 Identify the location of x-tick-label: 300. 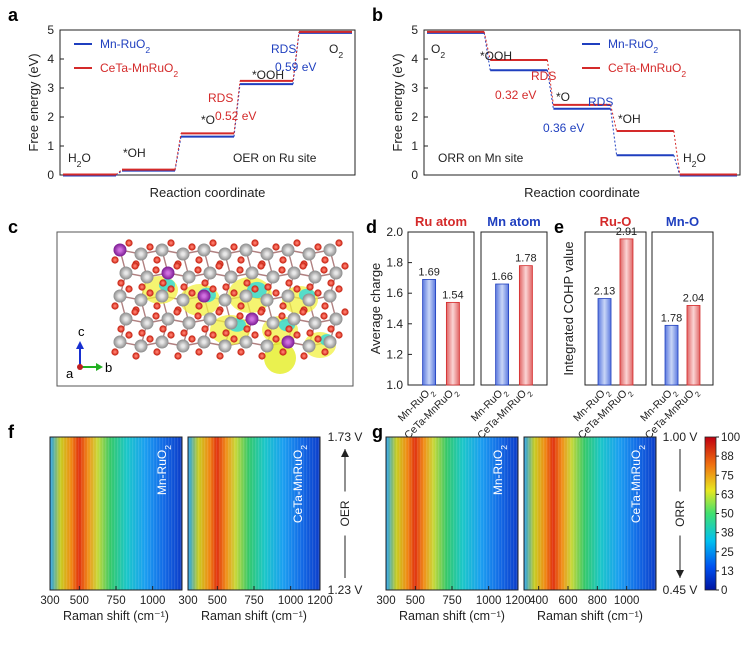
(187, 601).